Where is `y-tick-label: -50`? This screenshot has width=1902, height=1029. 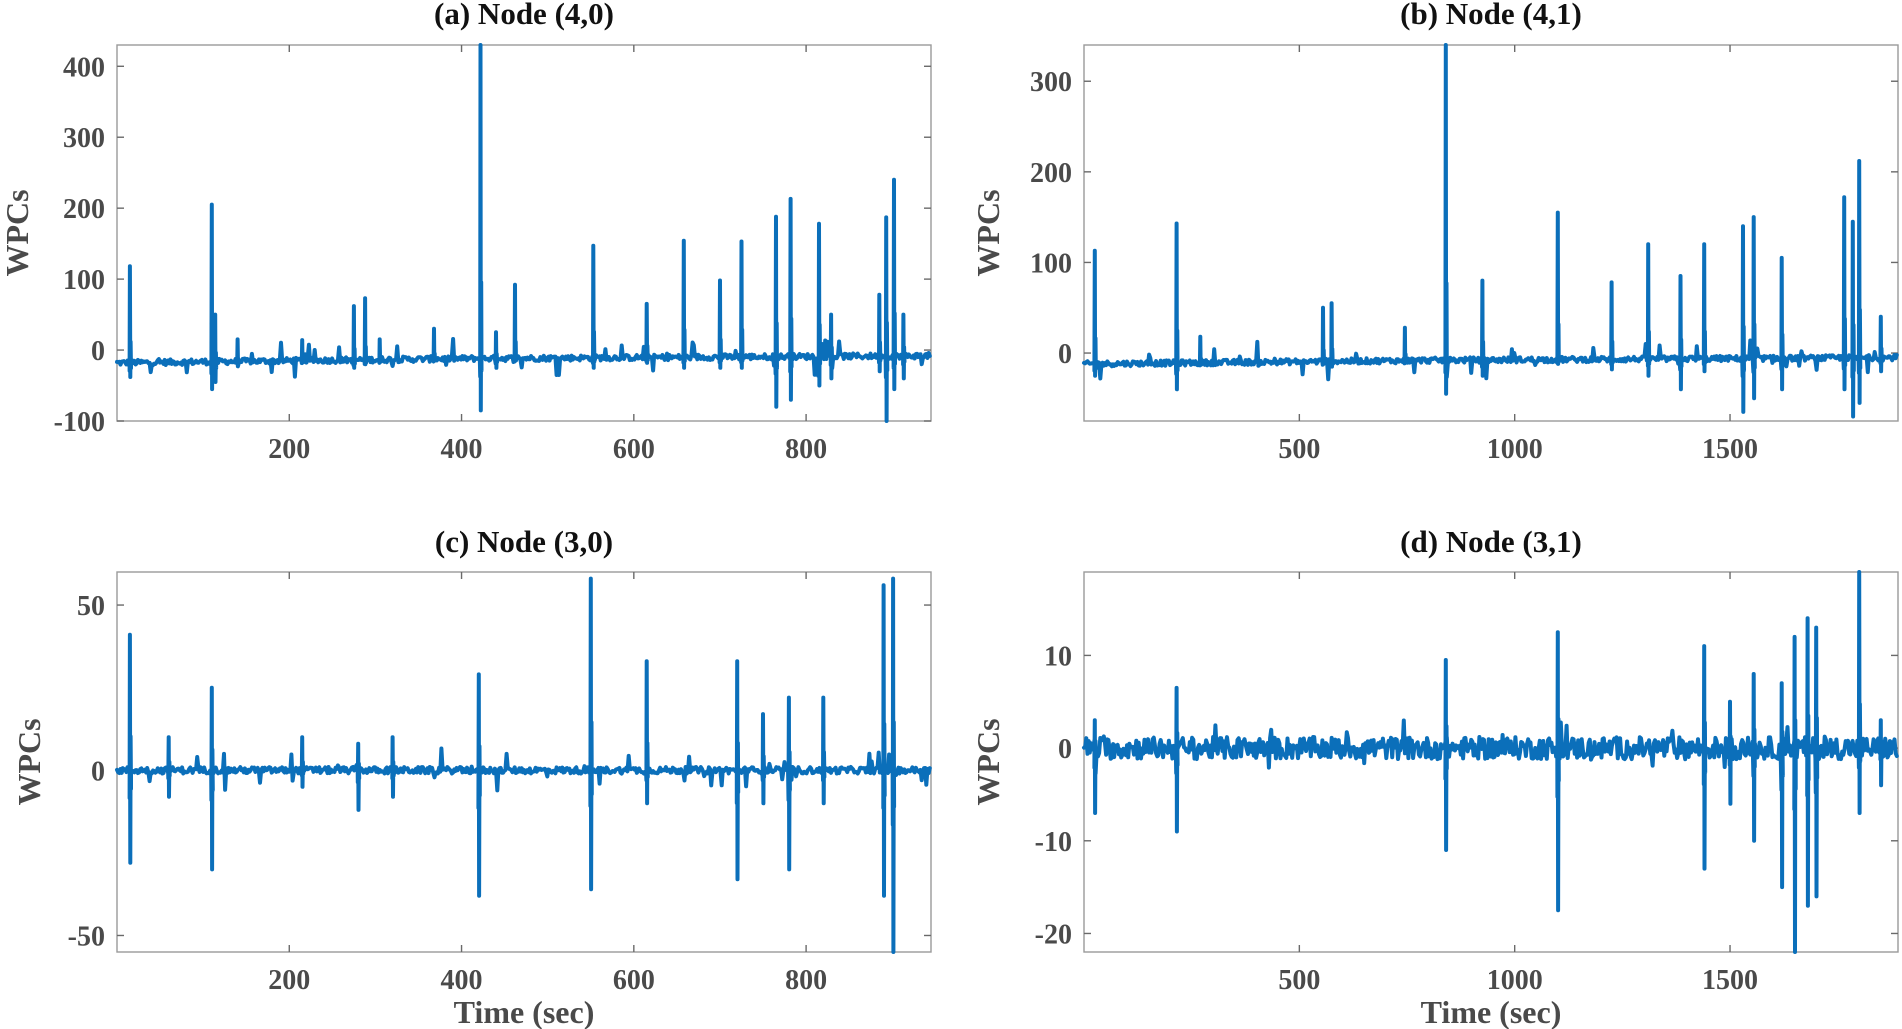
y-tick-label: -50 is located at coordinates (86, 936).